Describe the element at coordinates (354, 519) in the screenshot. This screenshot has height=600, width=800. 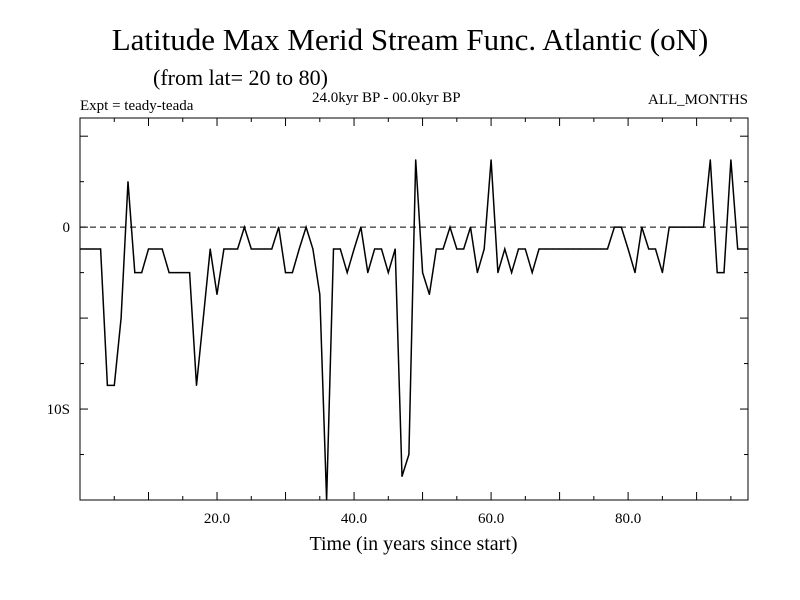
I see `x-tick-label: 40.0` at that location.